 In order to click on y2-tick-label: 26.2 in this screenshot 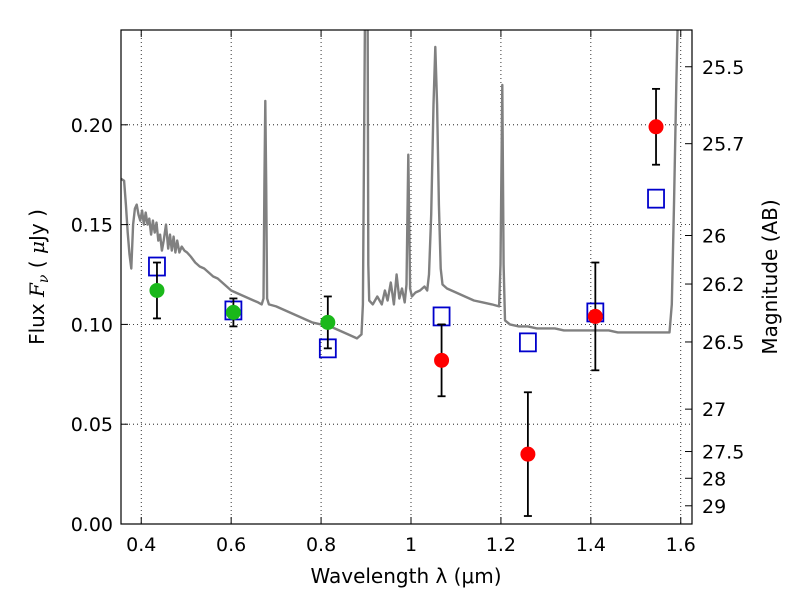, I will do `click(723, 285)`.